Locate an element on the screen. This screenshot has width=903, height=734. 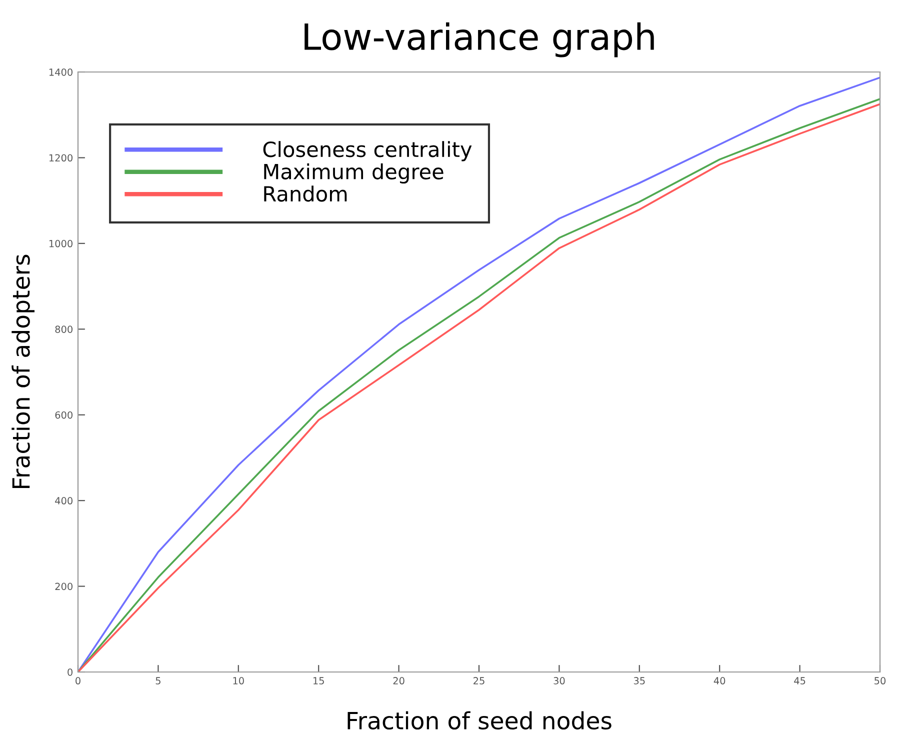
y-tick-label: 1200 is located at coordinates (60, 158).